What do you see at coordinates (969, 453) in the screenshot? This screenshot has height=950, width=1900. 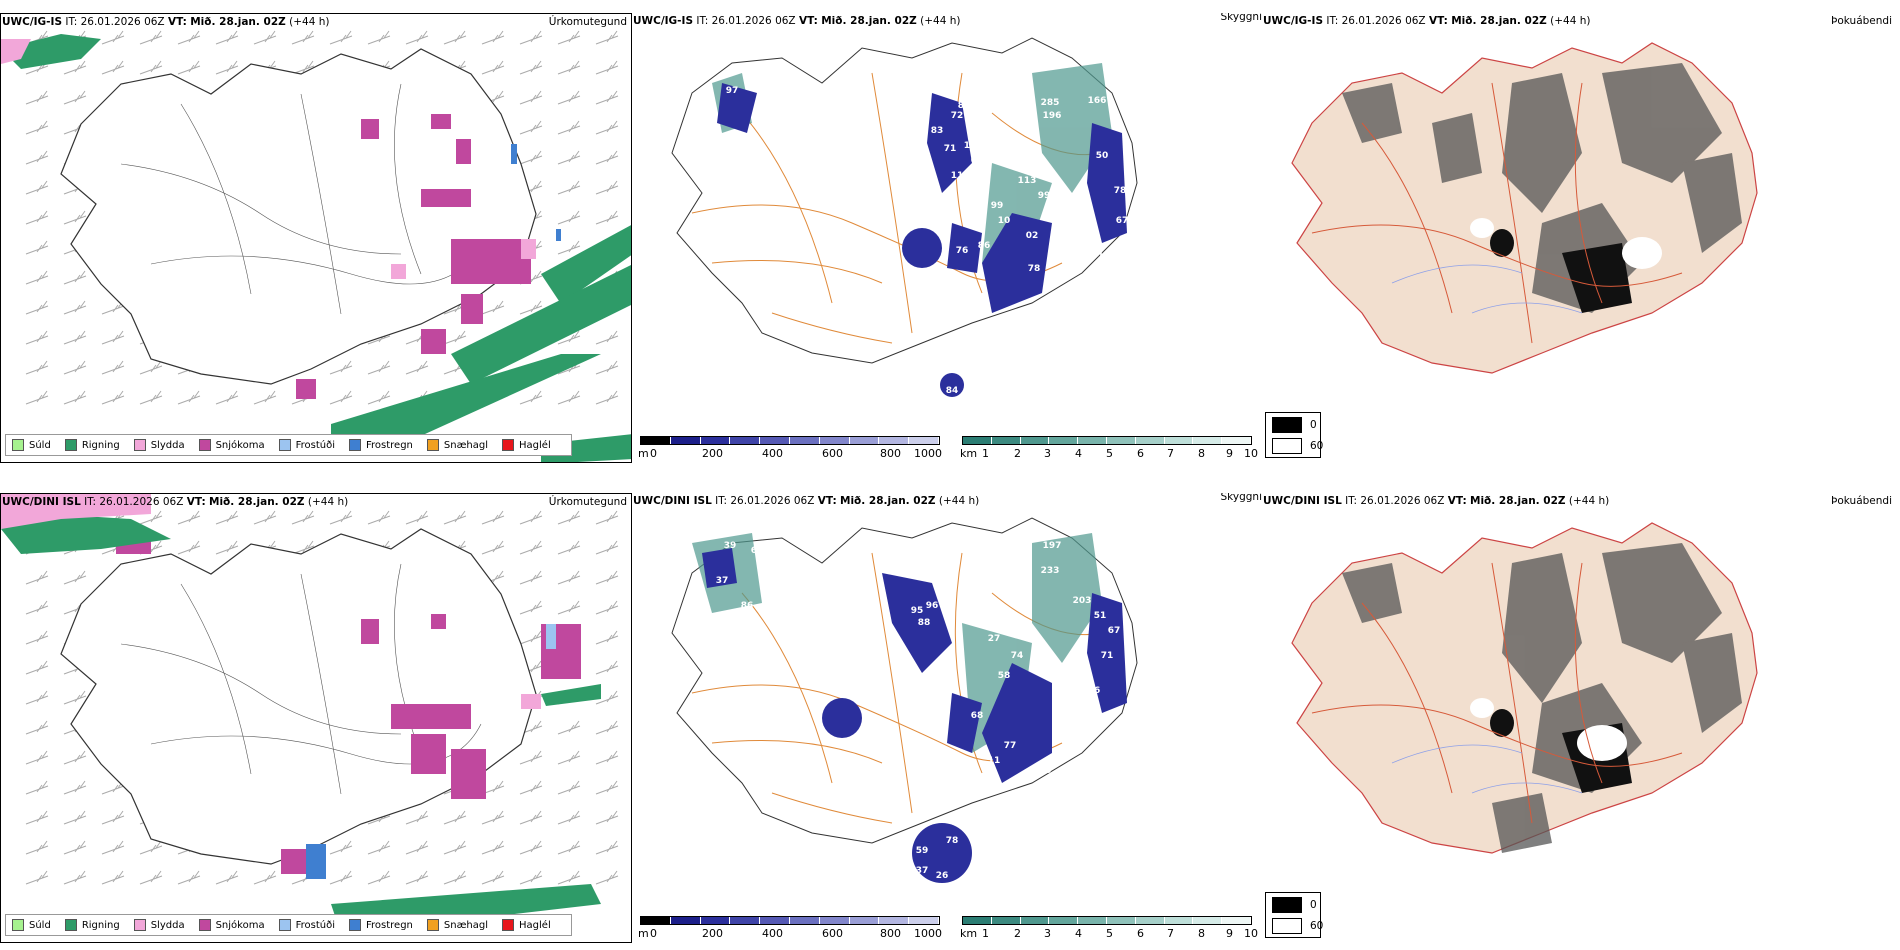 I see `colorbar-unit: km` at bounding box center [969, 453].